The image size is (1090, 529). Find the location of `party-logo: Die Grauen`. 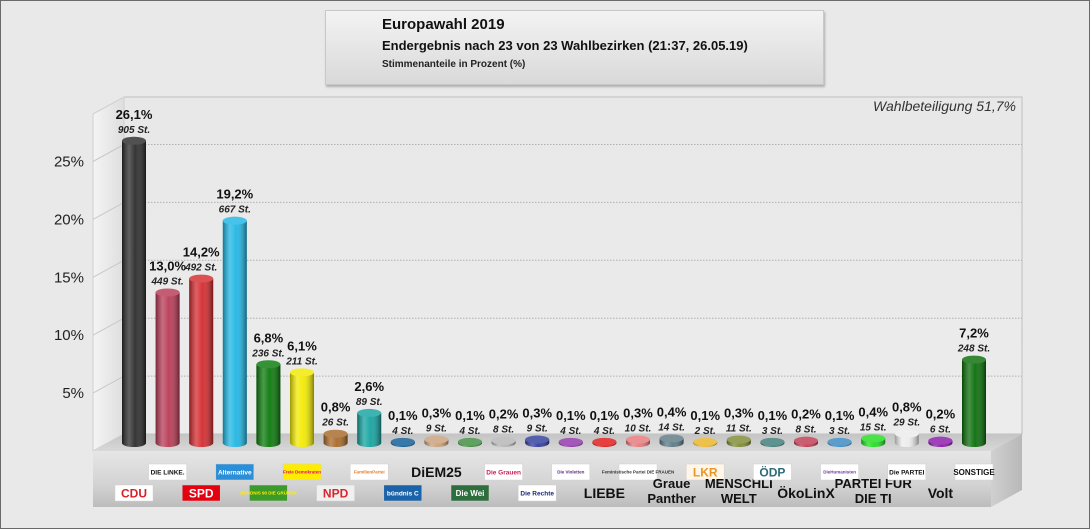

party-logo: Die Grauen is located at coordinates (503, 472).